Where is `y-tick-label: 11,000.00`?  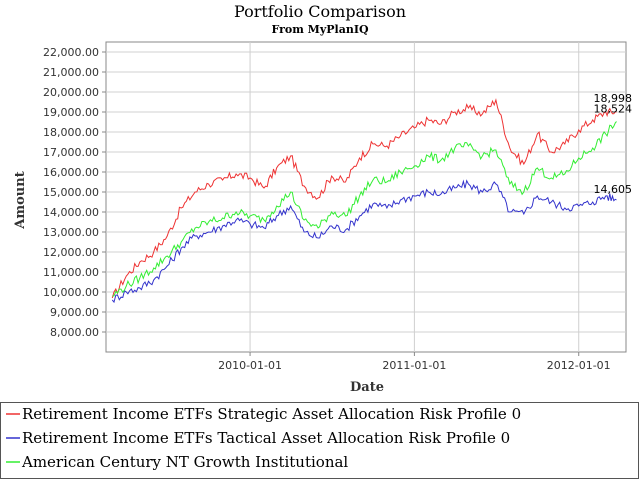
y-tick-label: 11,000.00 is located at coordinates (71, 272).